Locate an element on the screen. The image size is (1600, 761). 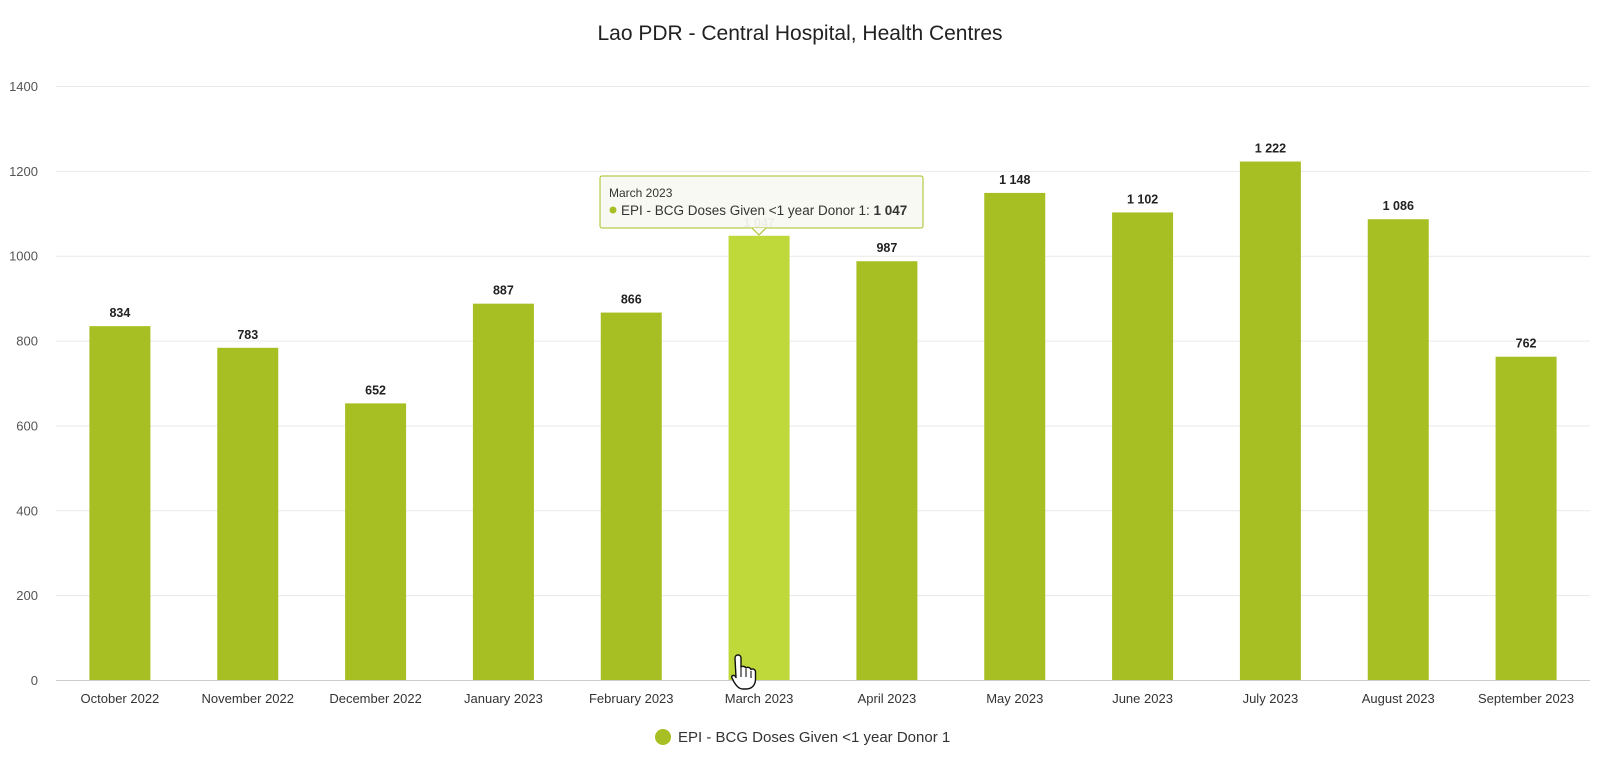
x-tick-label: June 2023 is located at coordinates (1142, 698).